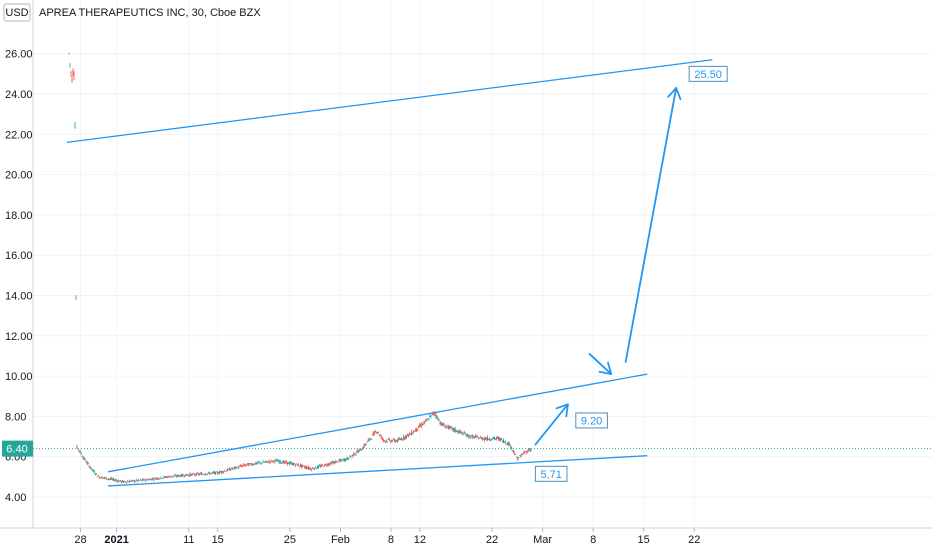  What do you see at coordinates (387, 537) in the screenshot?
I see `x-axis: 28 2021 11 15 25 Feb 8 12 22 Mar 8 15 22` at bounding box center [387, 537].